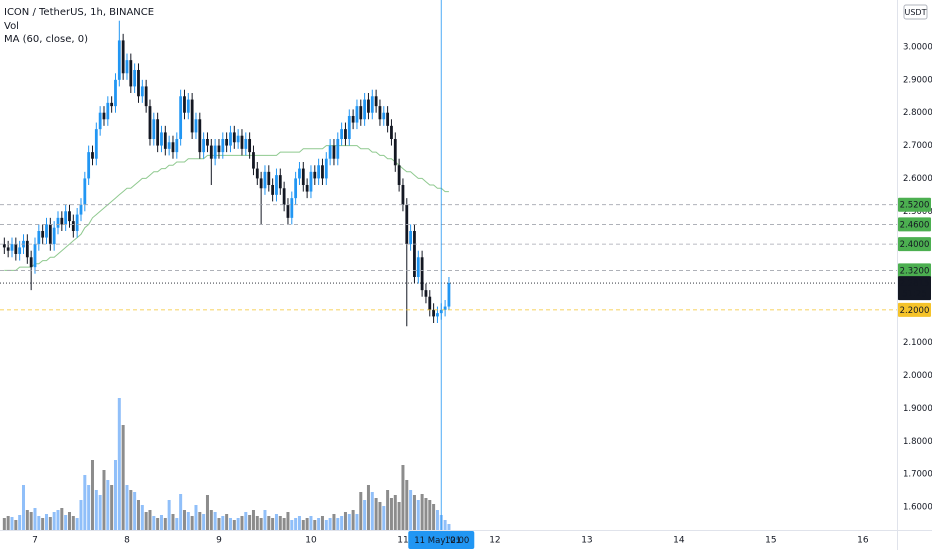 Image resolution: width=932 pixels, height=550 pixels. I want to click on currency-label: USDT, so click(916, 12).